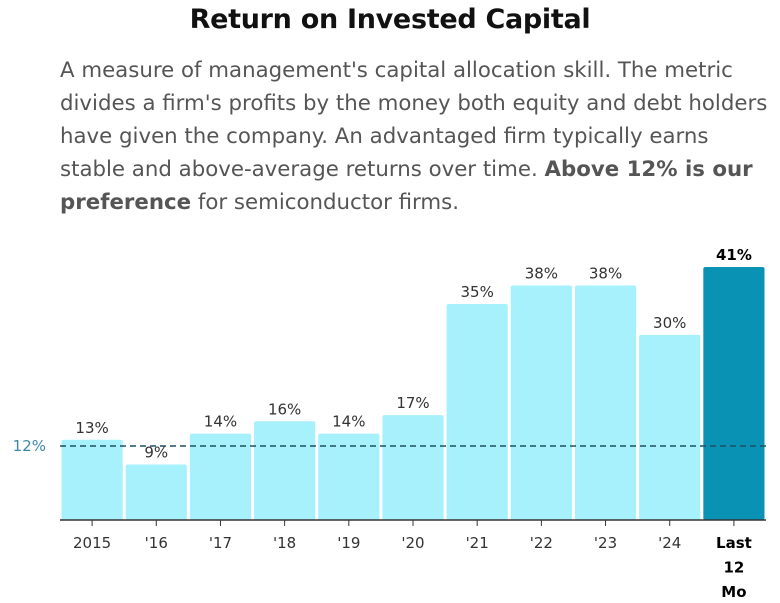 The width and height of the screenshot is (780, 603). I want to click on value-label-1: 9%, so click(156, 452).